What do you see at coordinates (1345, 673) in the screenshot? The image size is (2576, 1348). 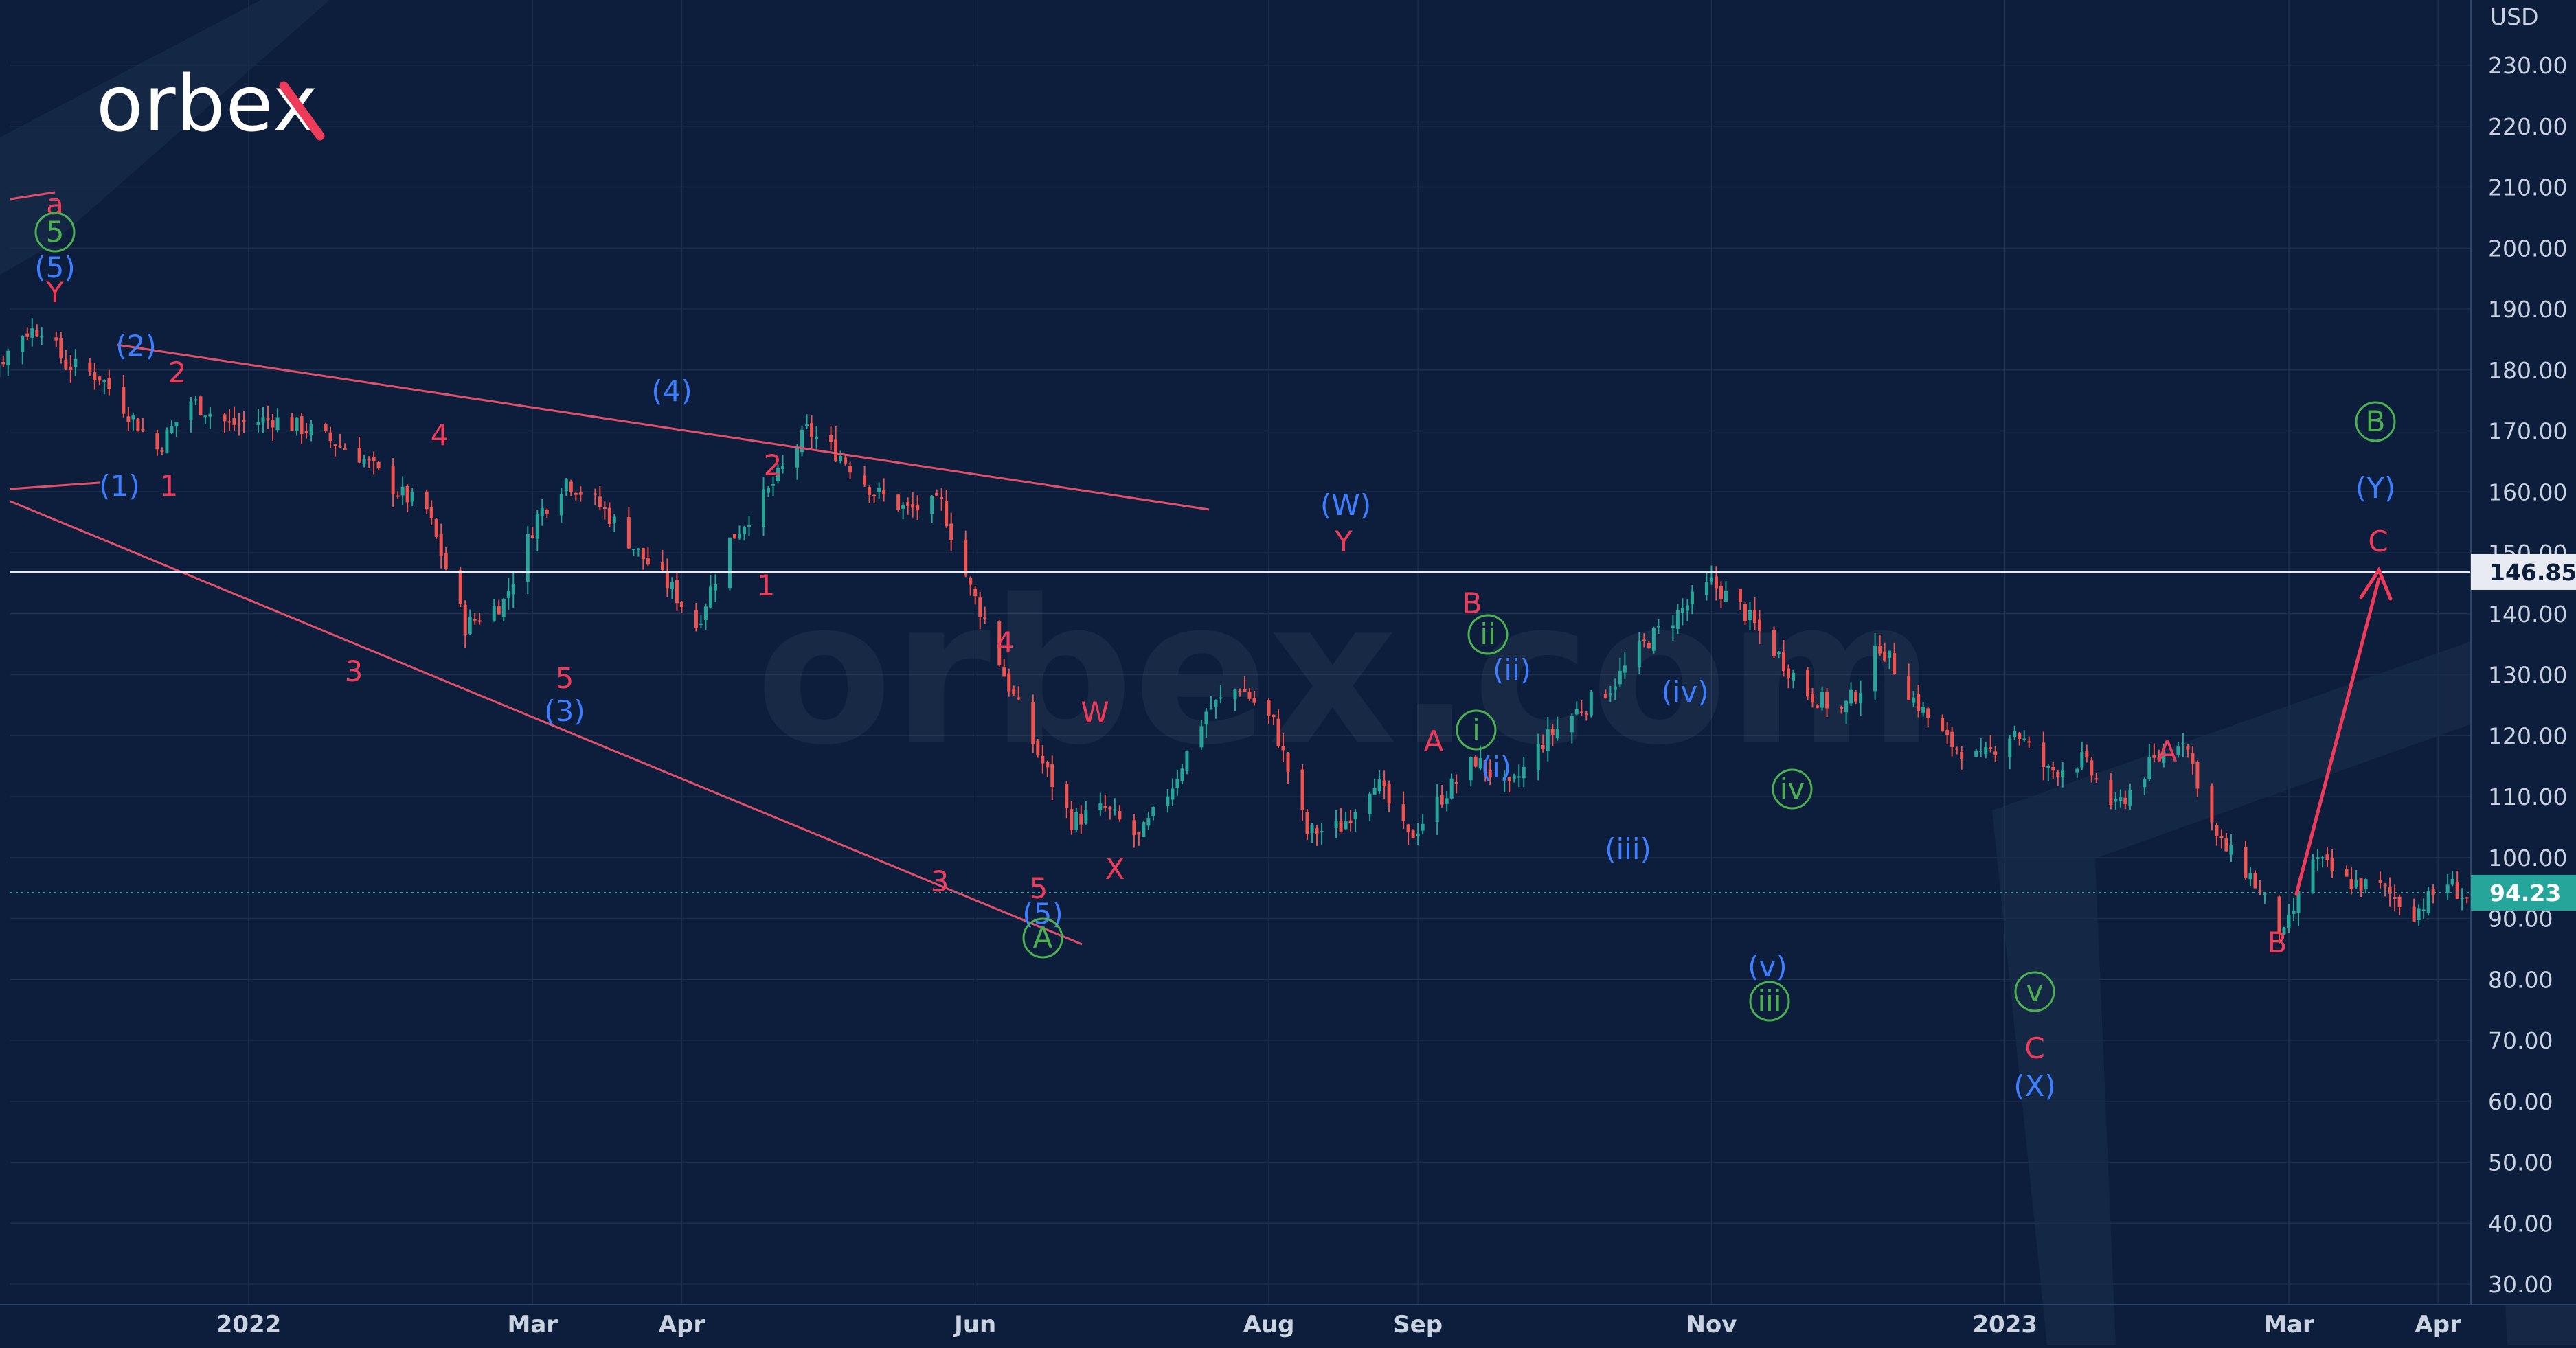 I see `watermark-text: orbex.com` at bounding box center [1345, 673].